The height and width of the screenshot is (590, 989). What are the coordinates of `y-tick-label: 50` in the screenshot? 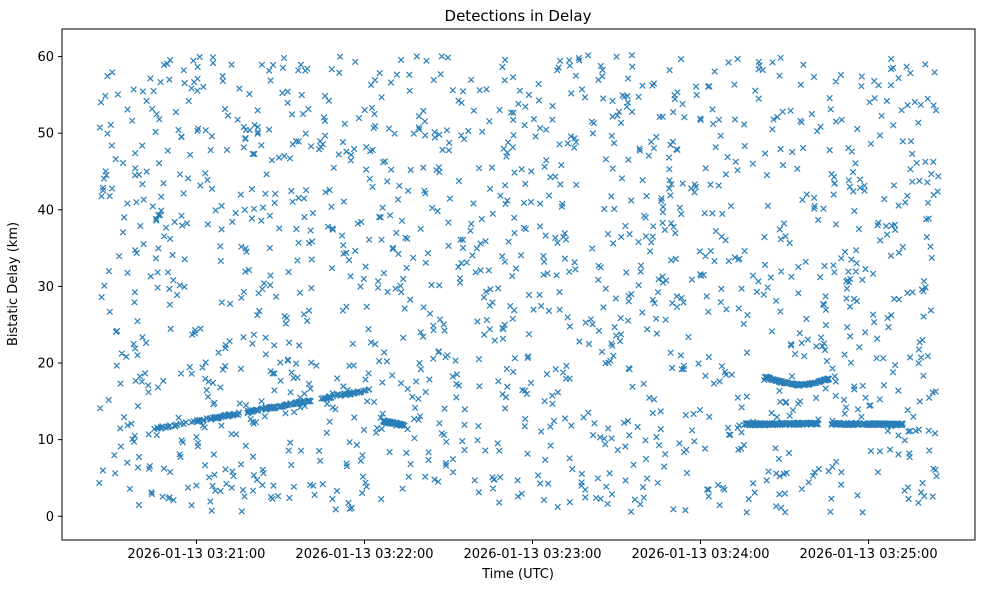 It's located at (45, 134).